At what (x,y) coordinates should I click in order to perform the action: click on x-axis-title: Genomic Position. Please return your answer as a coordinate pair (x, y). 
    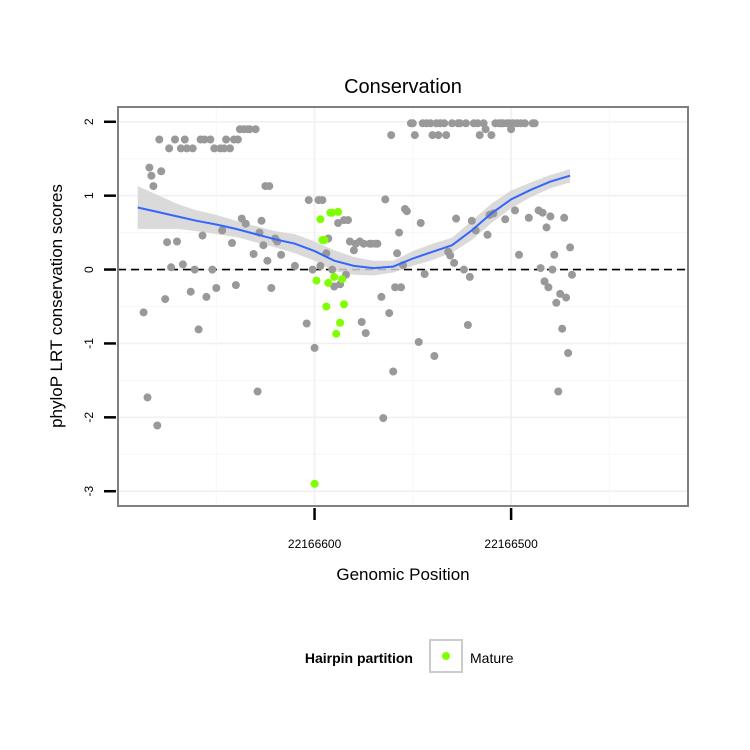
    Looking at the image, I should click on (402, 574).